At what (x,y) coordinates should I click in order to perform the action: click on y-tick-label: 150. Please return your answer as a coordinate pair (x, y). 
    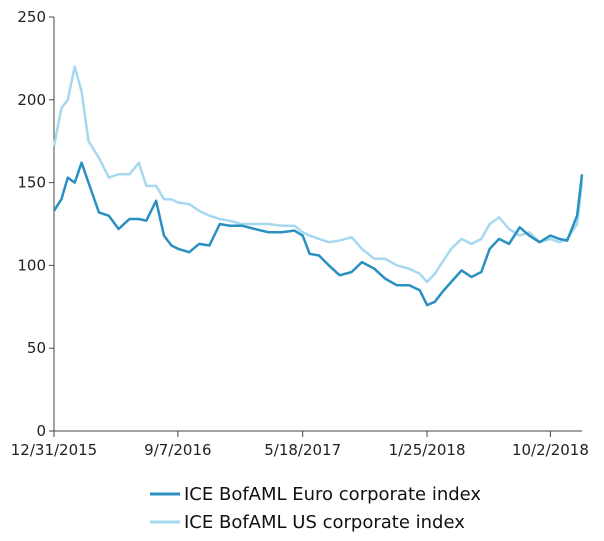
    Looking at the image, I should click on (31, 183).